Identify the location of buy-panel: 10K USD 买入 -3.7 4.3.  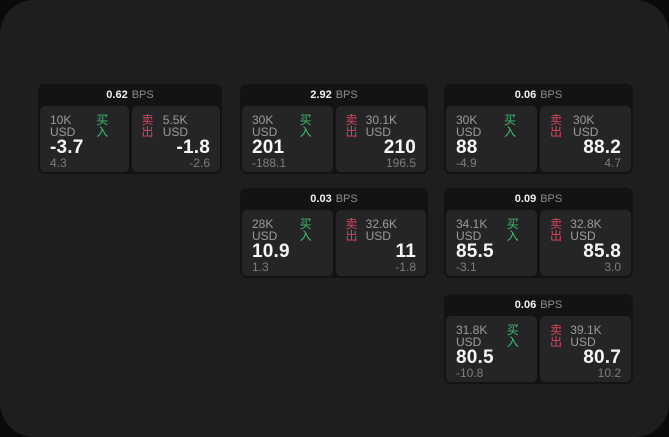
(84, 139).